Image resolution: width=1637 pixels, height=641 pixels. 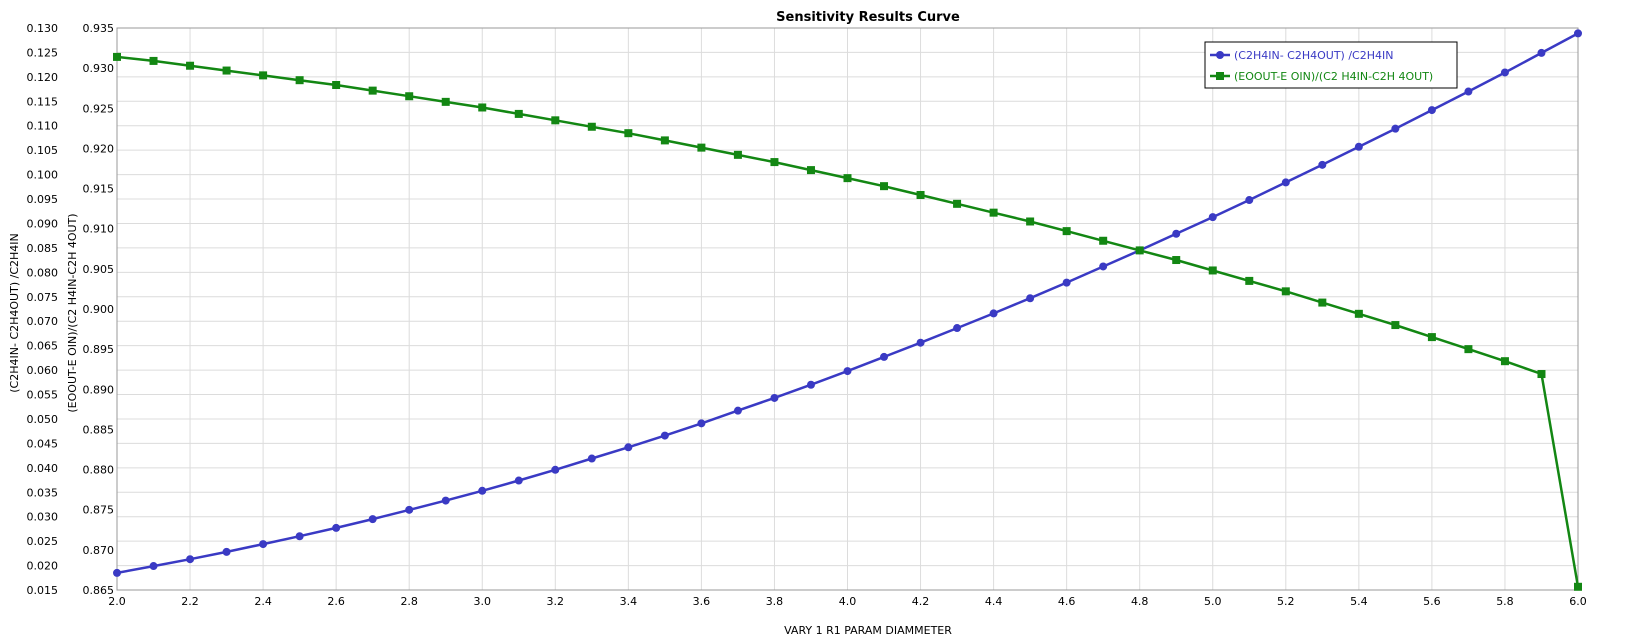 What do you see at coordinates (1213, 601) in the screenshot?
I see `x-tick-label: 5.0` at bounding box center [1213, 601].